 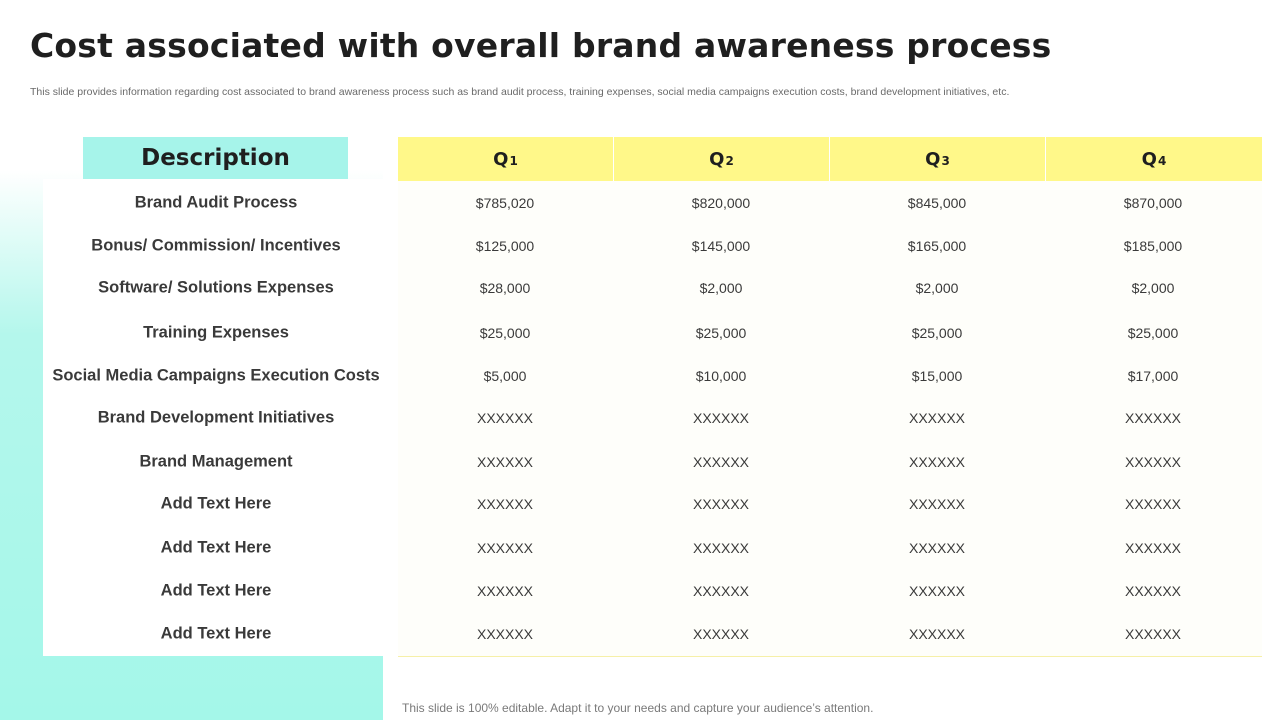 I want to click on value-cell: $145,000, so click(x=721, y=246).